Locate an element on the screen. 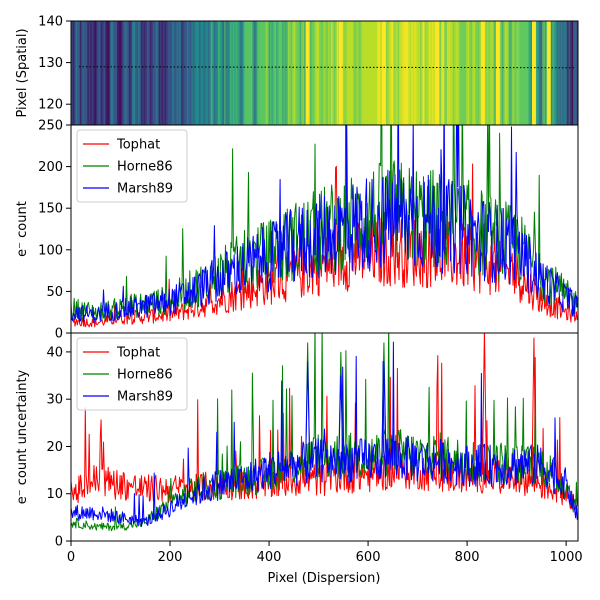  y-tick-label: 130 is located at coordinates (50, 63).